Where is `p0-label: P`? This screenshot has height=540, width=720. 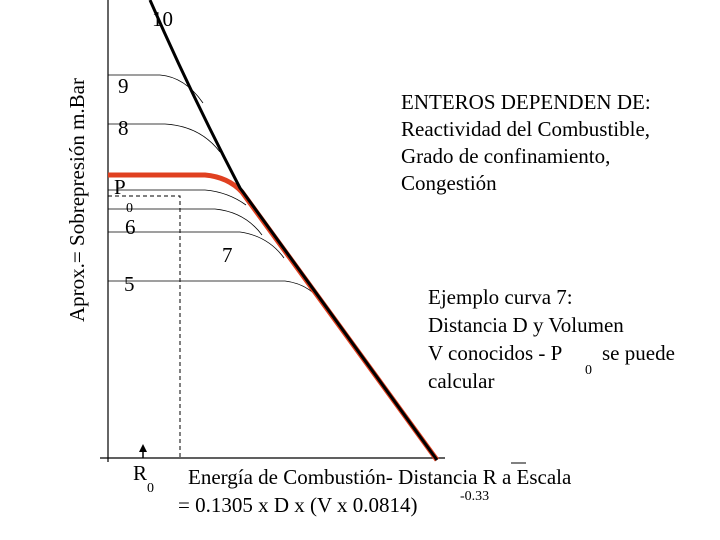
p0-label: P is located at coordinates (120, 187).